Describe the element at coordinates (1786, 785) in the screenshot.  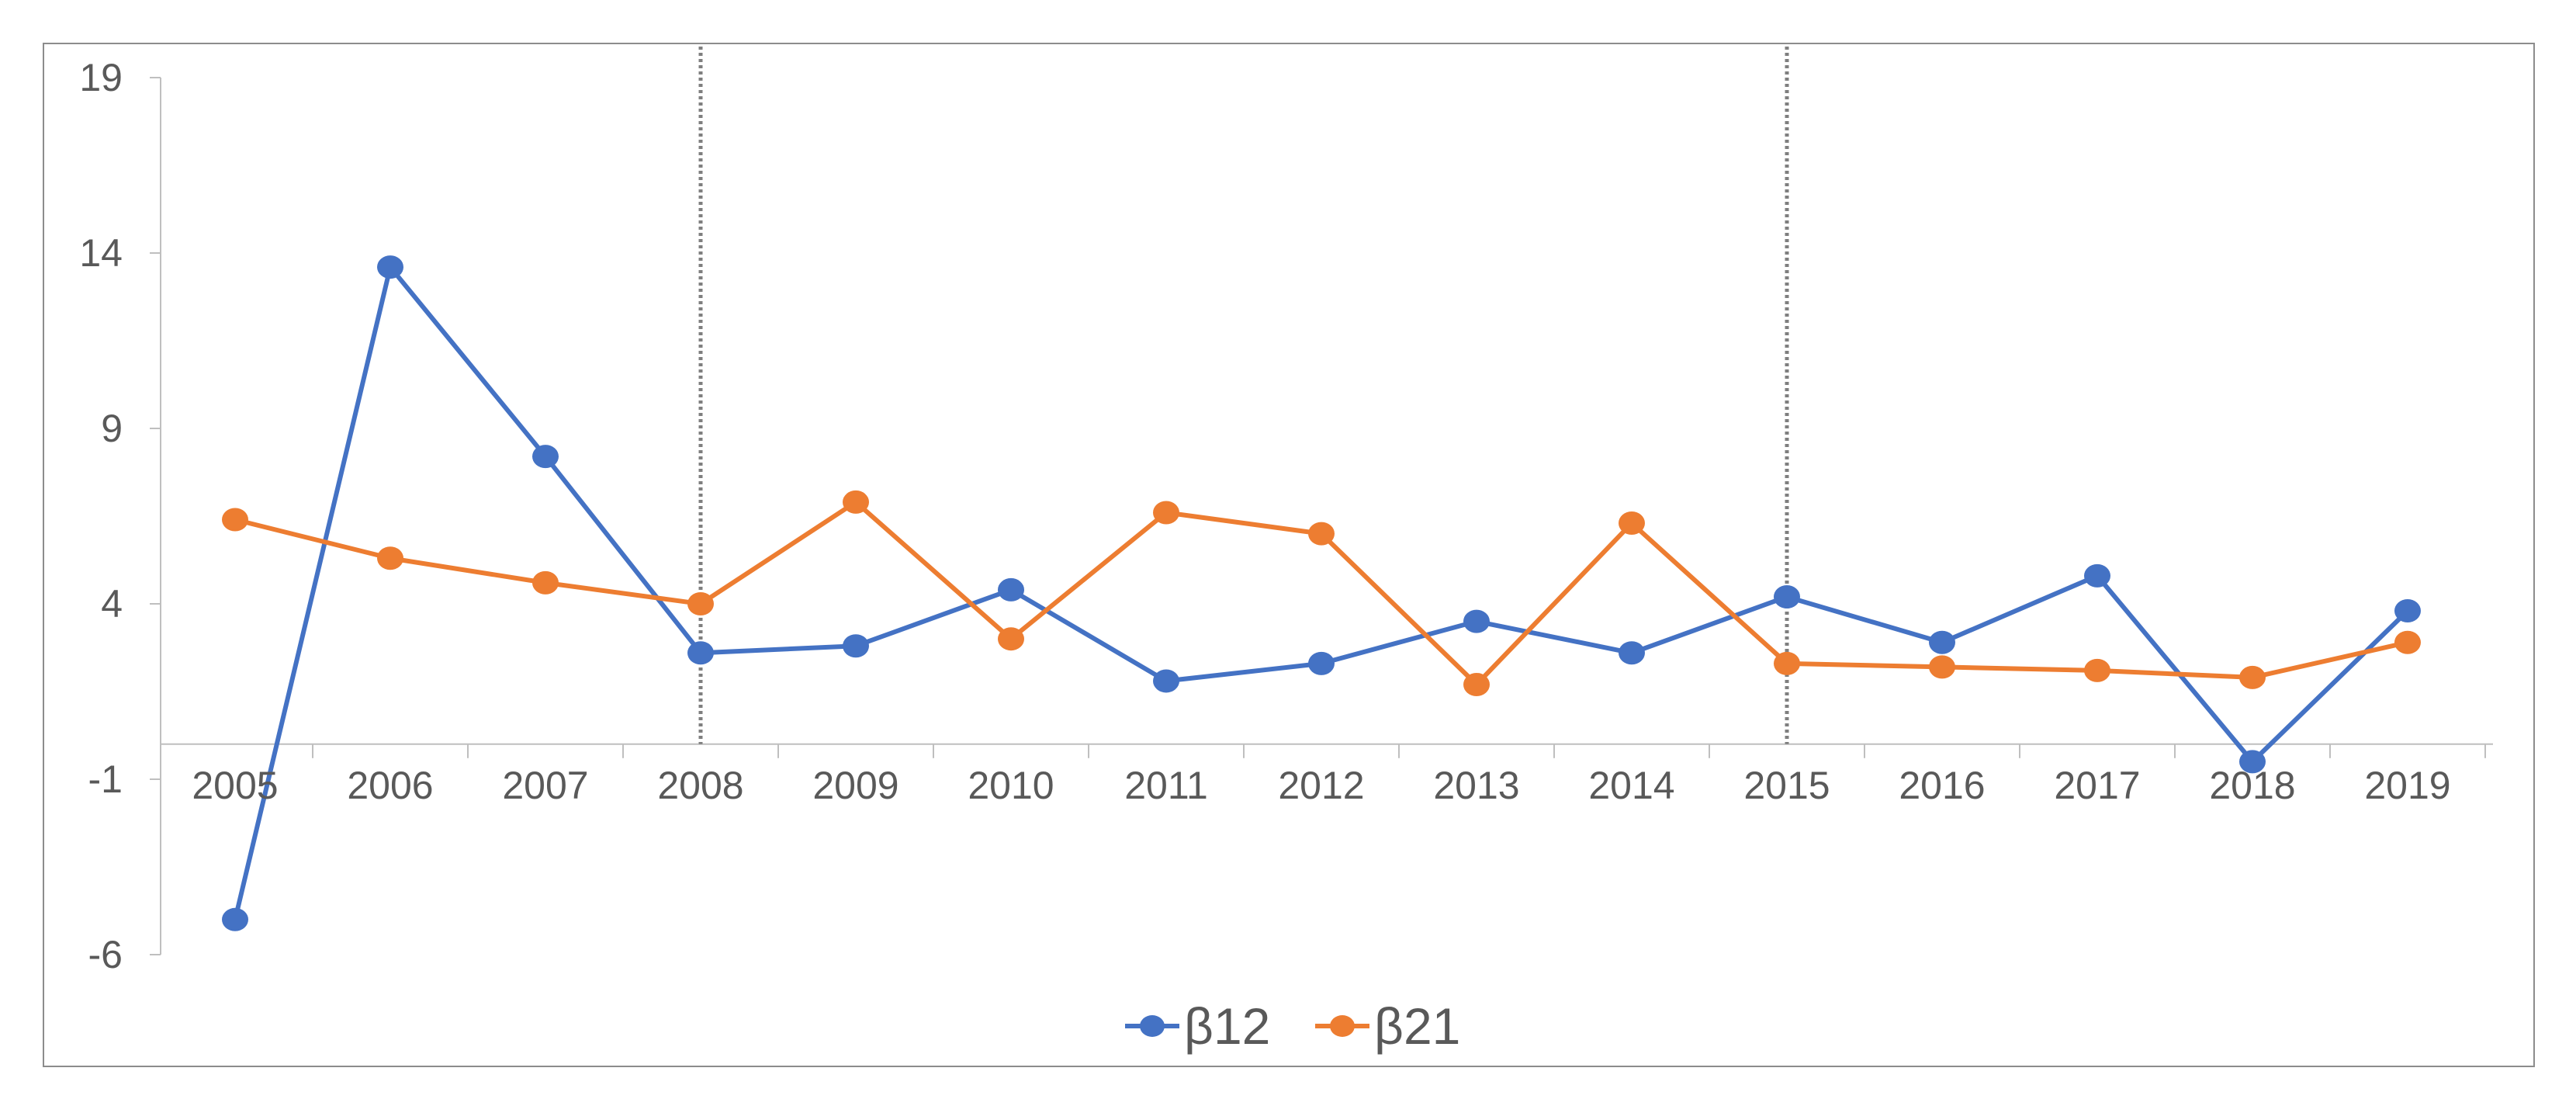
I see `x-tick-label: 2015` at that location.